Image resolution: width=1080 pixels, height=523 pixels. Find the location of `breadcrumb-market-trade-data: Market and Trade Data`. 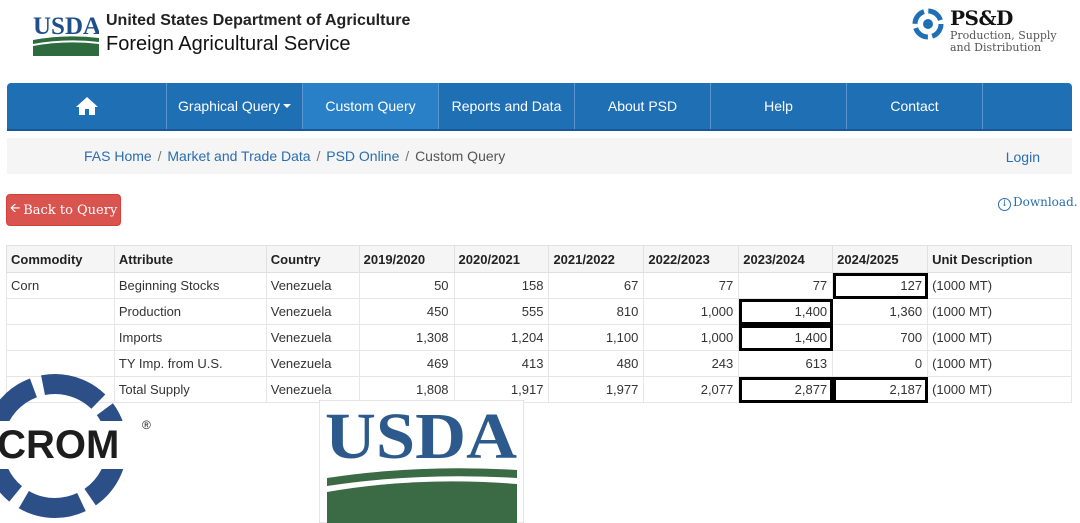

breadcrumb-market-trade-data: Market and Trade Data is located at coordinates (239, 156).